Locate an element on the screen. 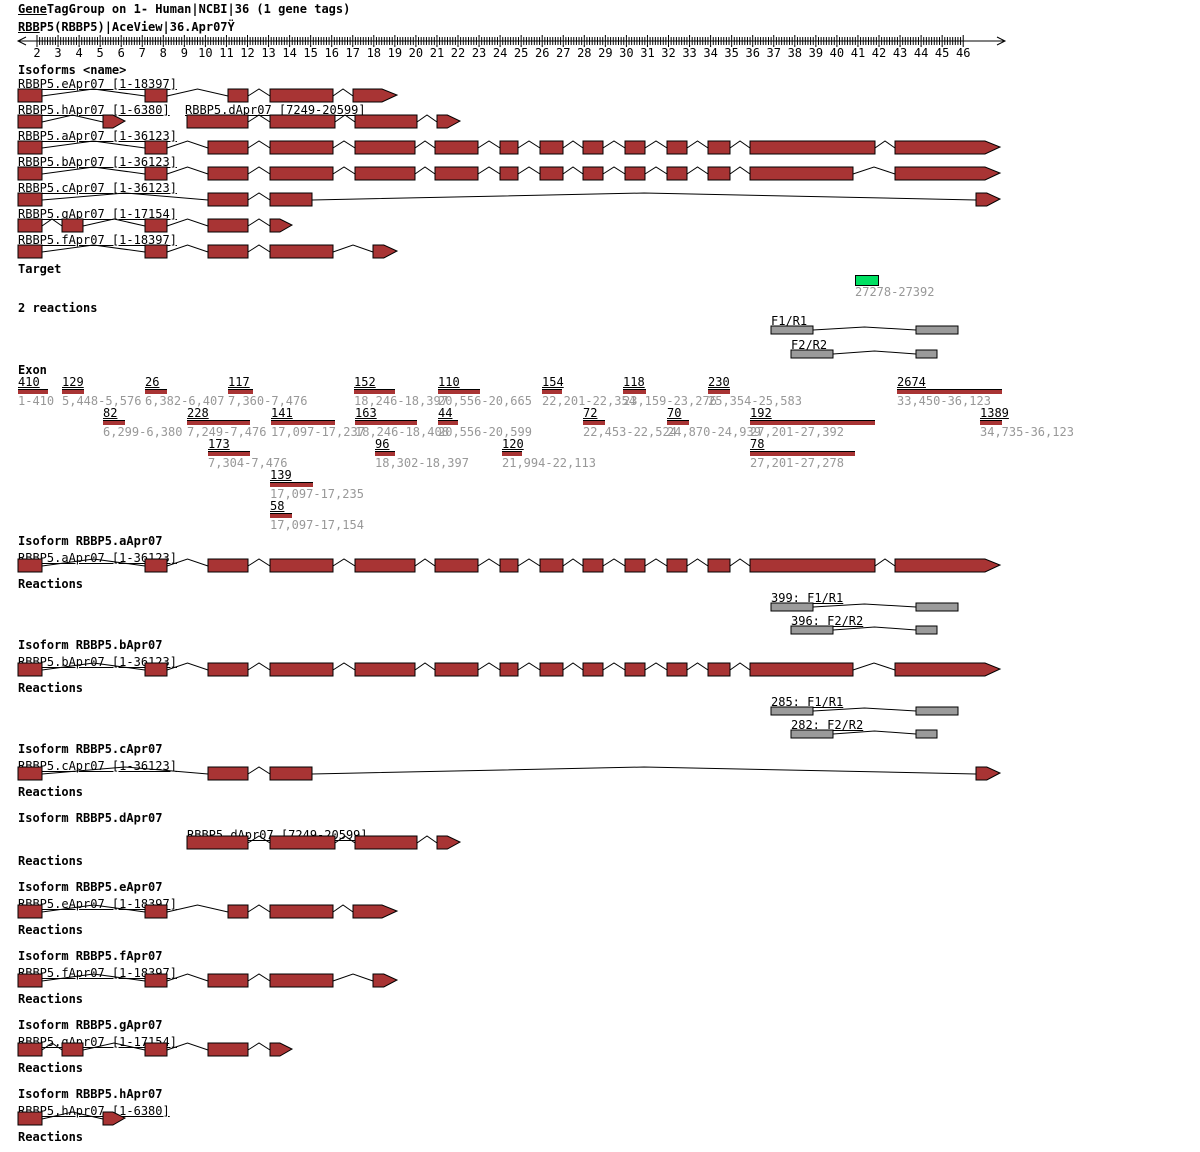  exon-range-label: 25,354-25,583 is located at coordinates (755, 401).